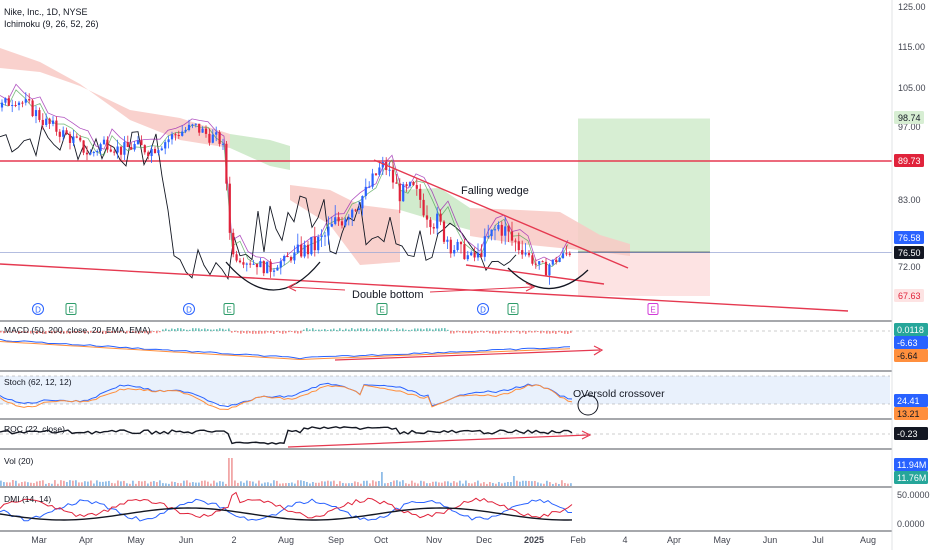  I want to click on time-tick-13: Apr, so click(674, 540).